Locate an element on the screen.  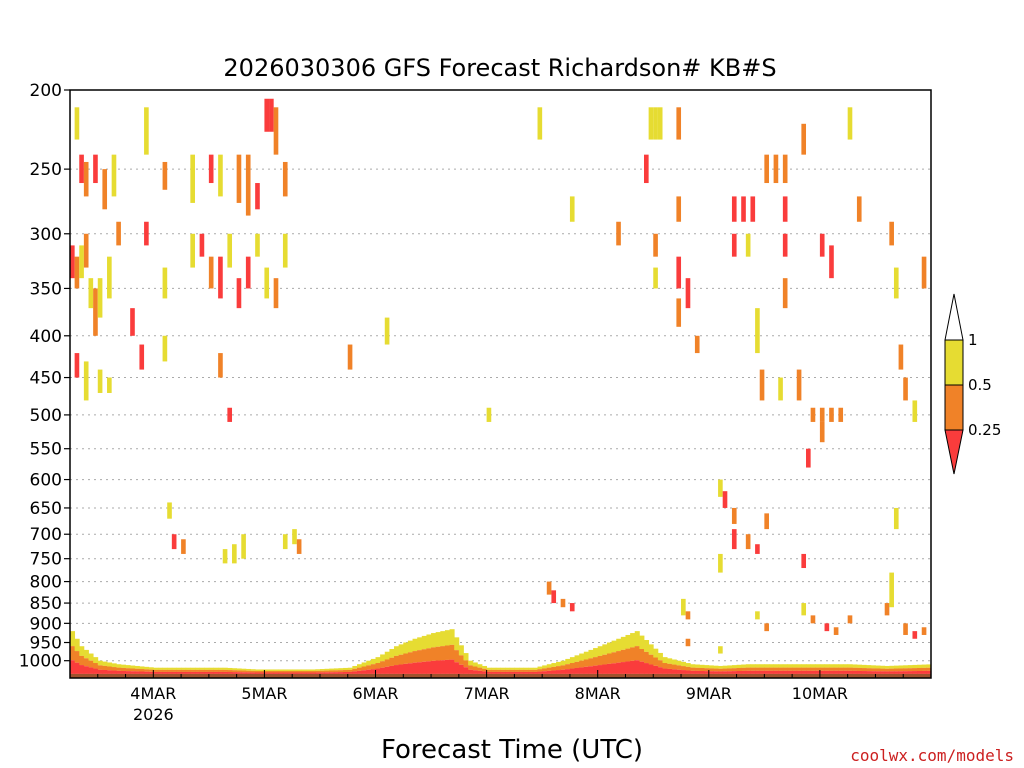
y-tick-label: 650 is located at coordinates (46, 509).